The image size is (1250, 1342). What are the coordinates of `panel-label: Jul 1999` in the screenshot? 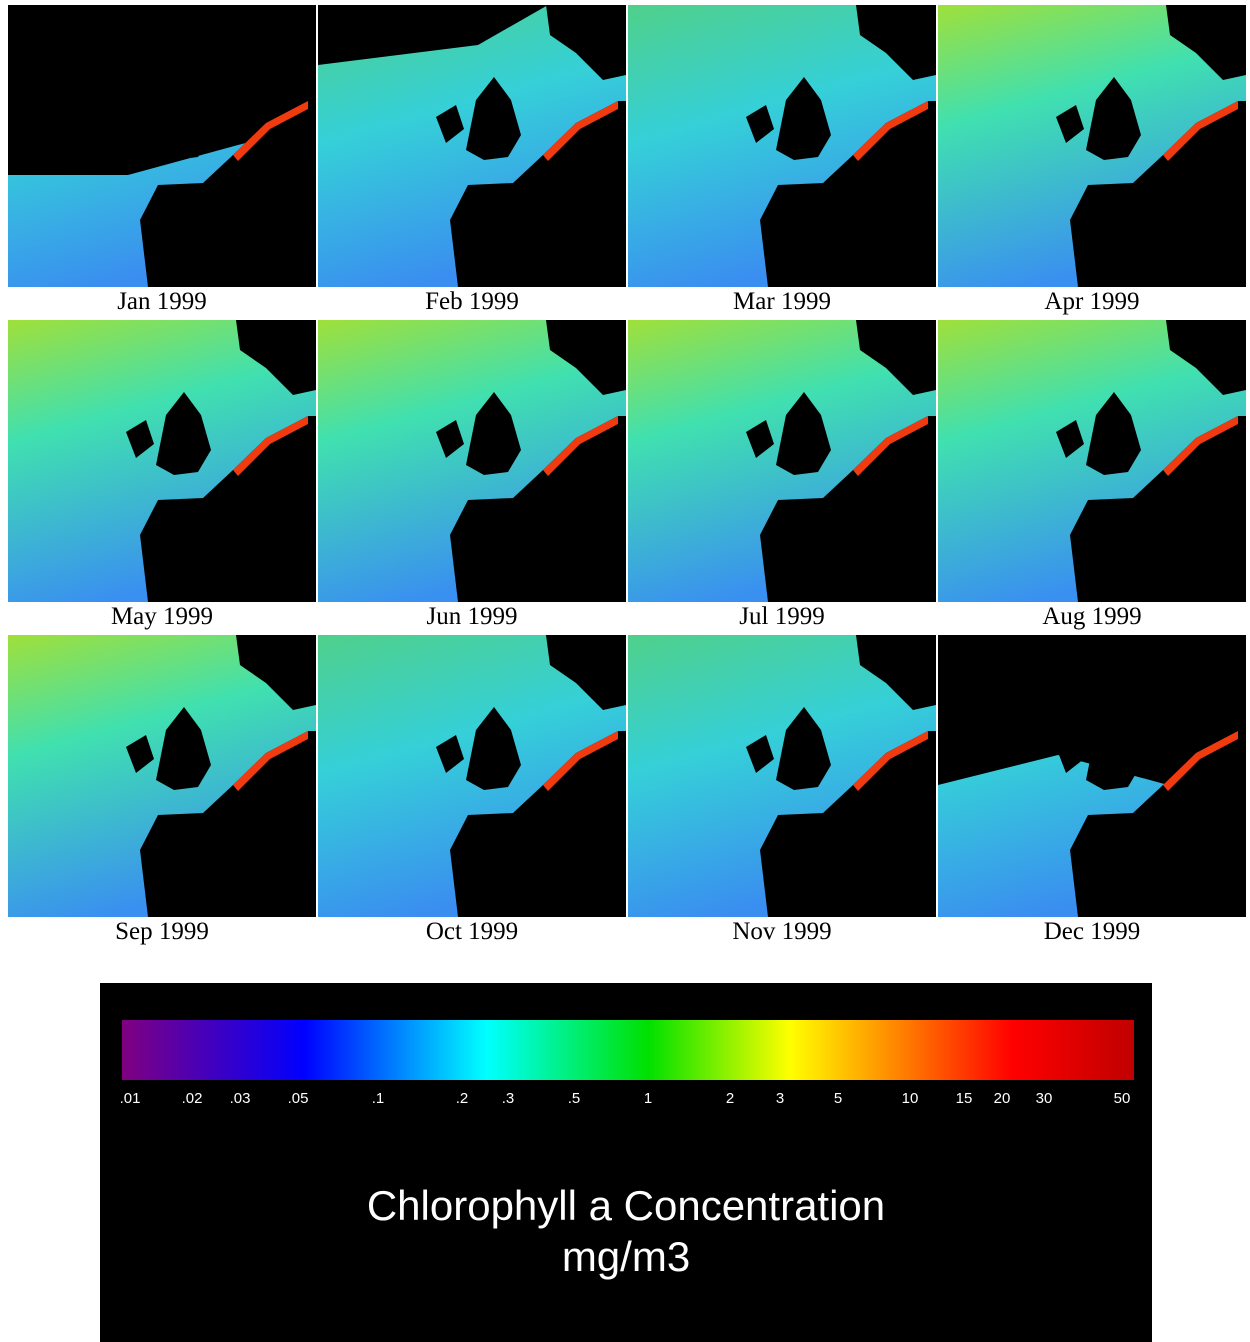 It's located at (782, 616).